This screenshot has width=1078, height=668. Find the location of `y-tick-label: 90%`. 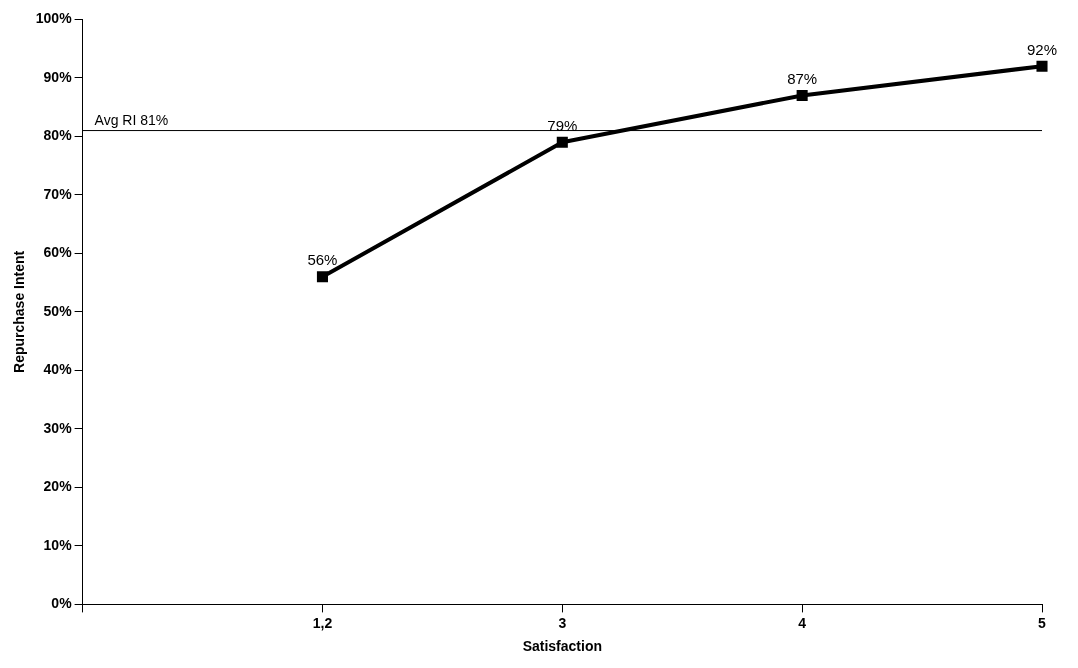

y-tick-label: 90% is located at coordinates (58, 76).